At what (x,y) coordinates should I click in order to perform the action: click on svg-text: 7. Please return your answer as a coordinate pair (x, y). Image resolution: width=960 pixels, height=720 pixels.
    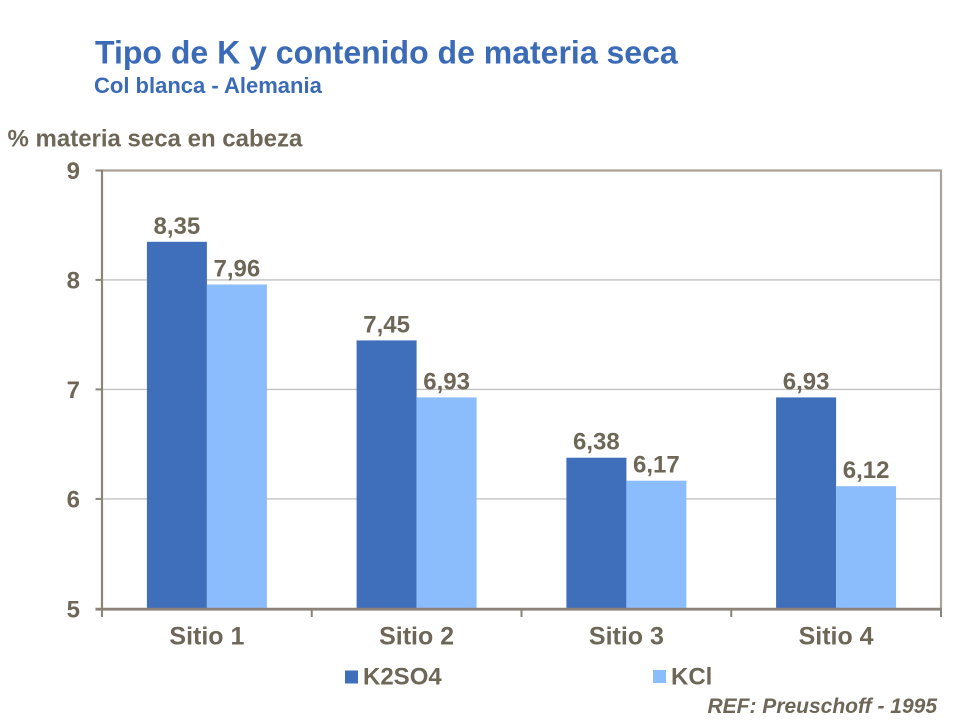
    Looking at the image, I should click on (73, 390).